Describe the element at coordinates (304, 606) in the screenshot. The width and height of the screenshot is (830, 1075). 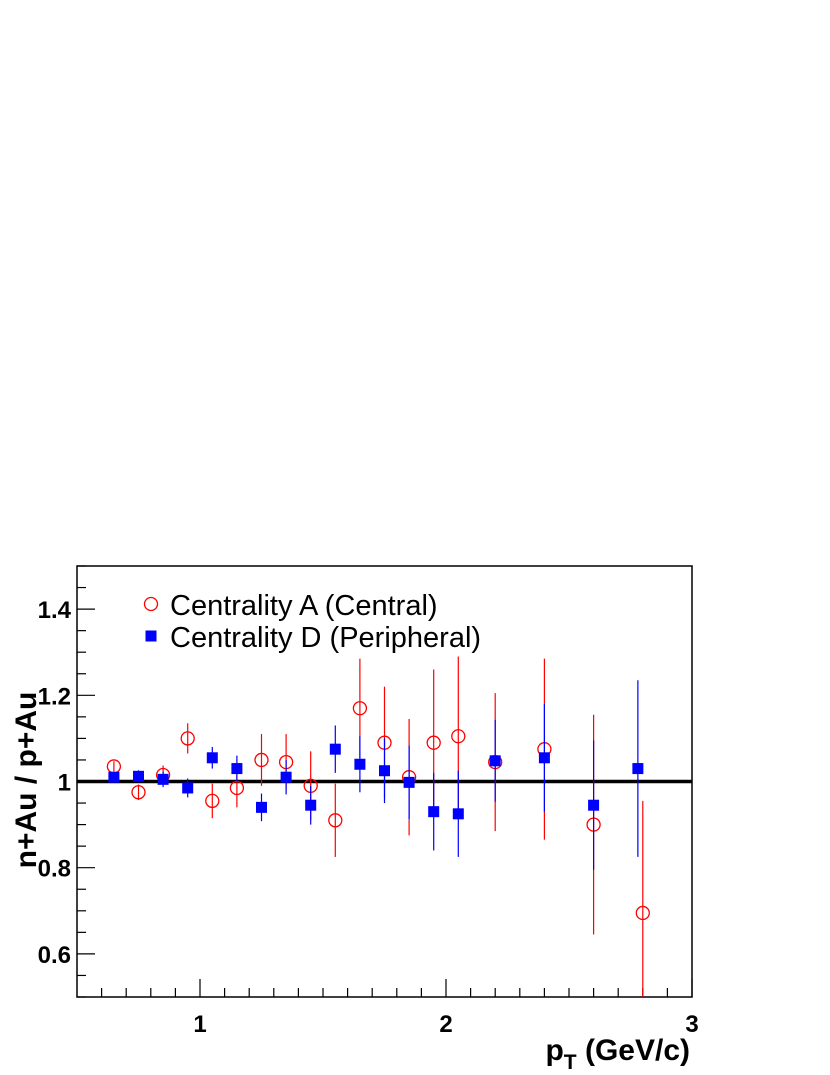
I see `legend-label: Centrality A (Central)` at that location.